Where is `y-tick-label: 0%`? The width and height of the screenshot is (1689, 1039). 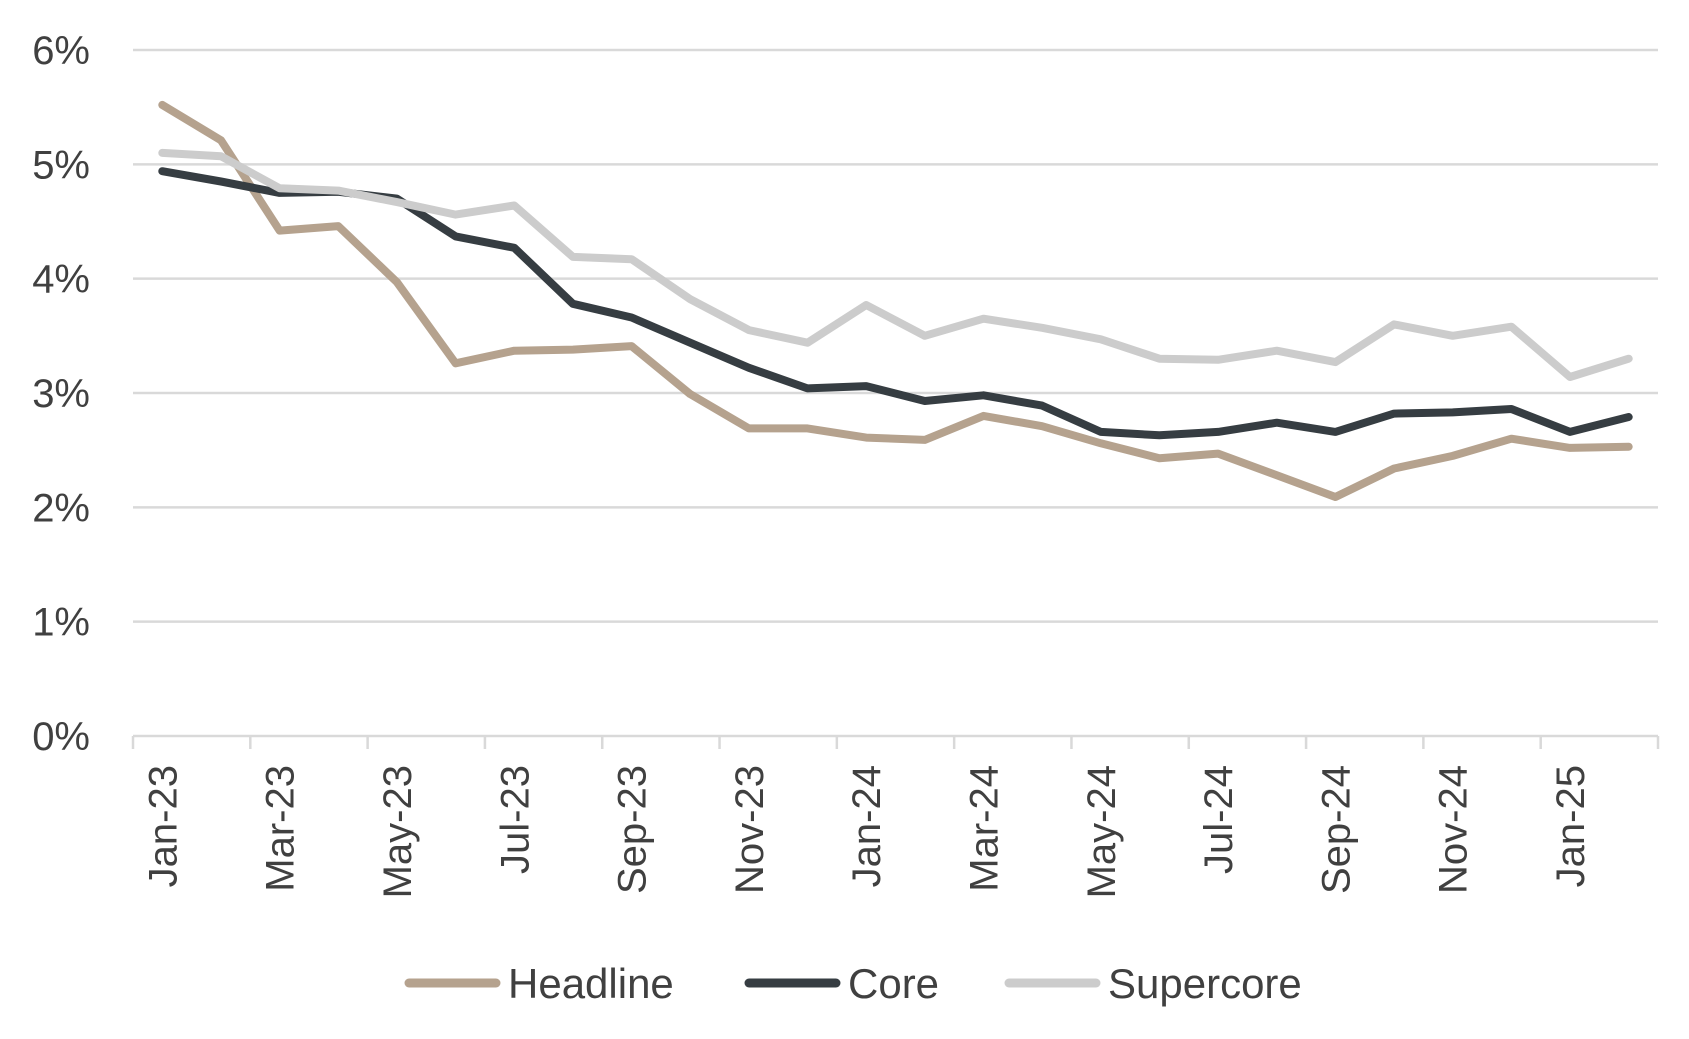 y-tick-label: 0% is located at coordinates (61, 737).